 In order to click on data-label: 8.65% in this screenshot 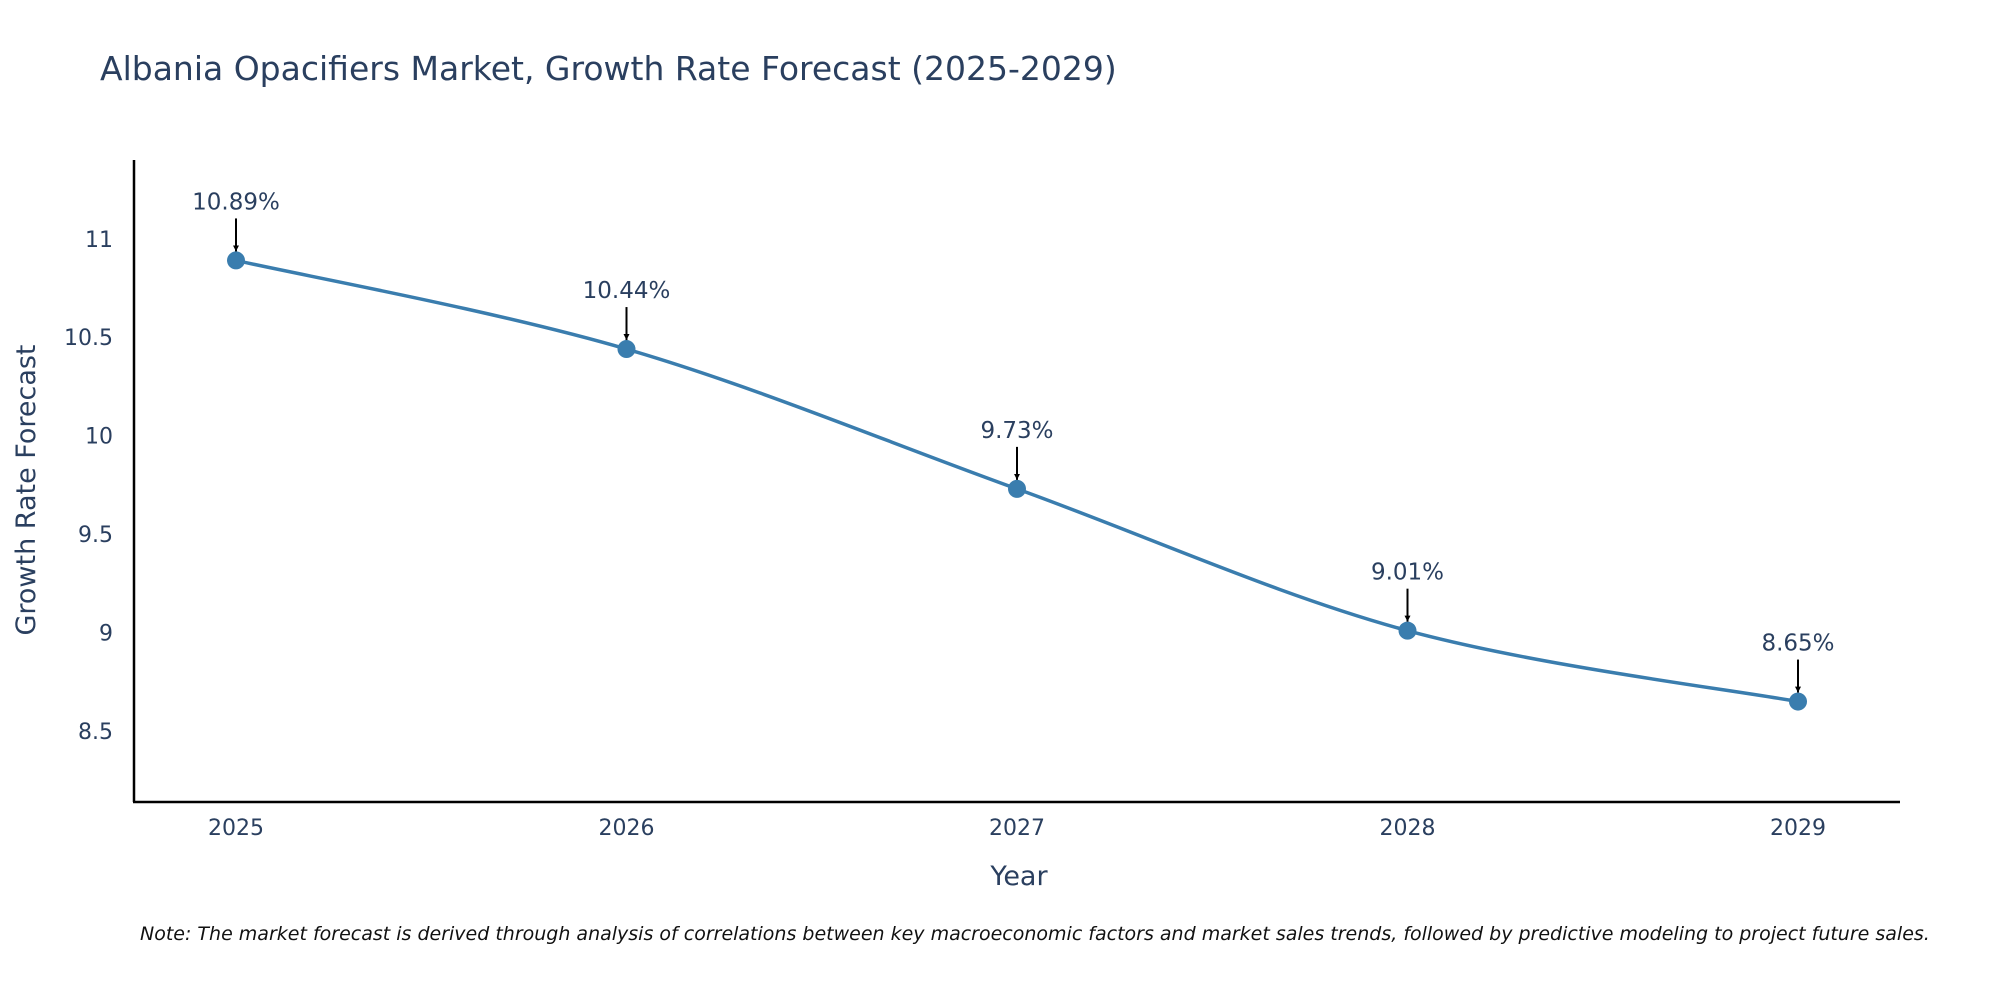, I will do `click(1797, 644)`.